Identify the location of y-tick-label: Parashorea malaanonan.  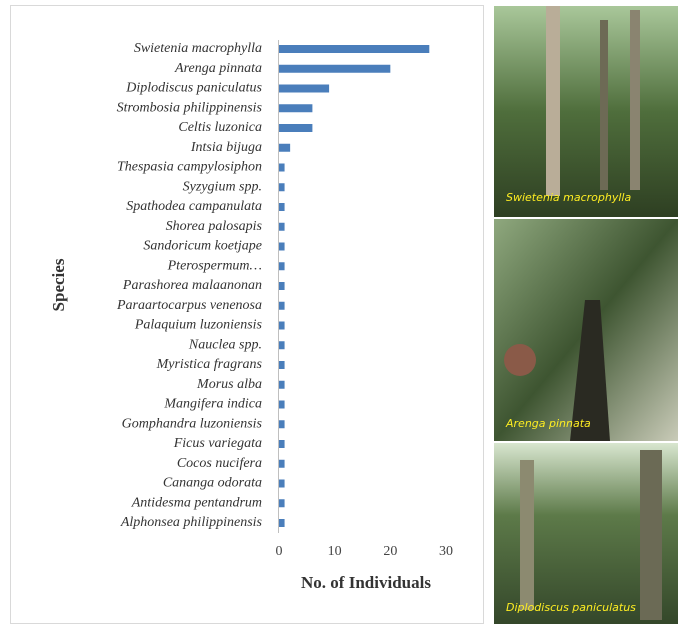
(192, 285).